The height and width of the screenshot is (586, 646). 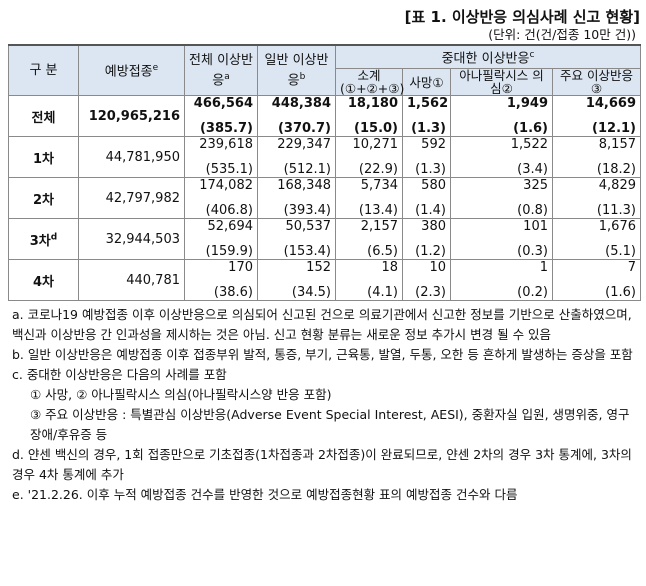 What do you see at coordinates (527, 103) in the screenshot?
I see `count: 1,949` at bounding box center [527, 103].